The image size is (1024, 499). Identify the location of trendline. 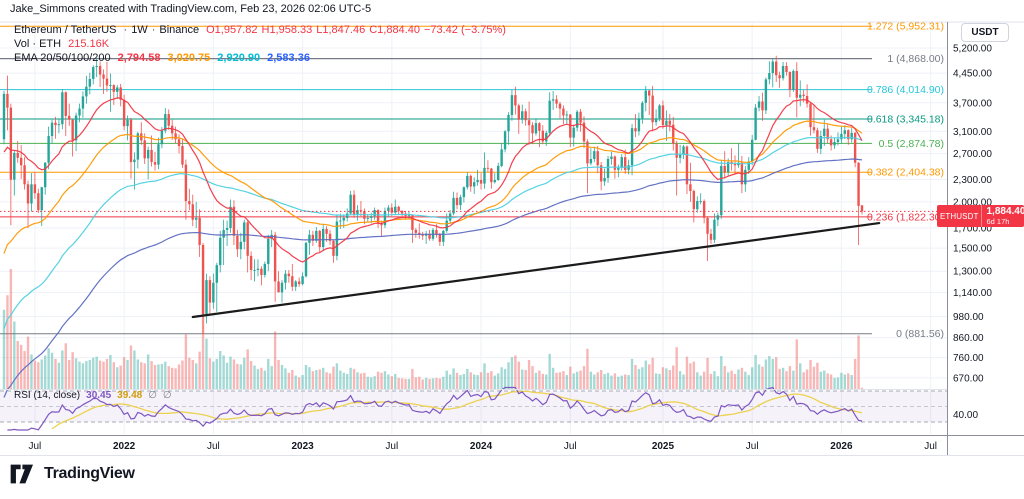
(536, 270).